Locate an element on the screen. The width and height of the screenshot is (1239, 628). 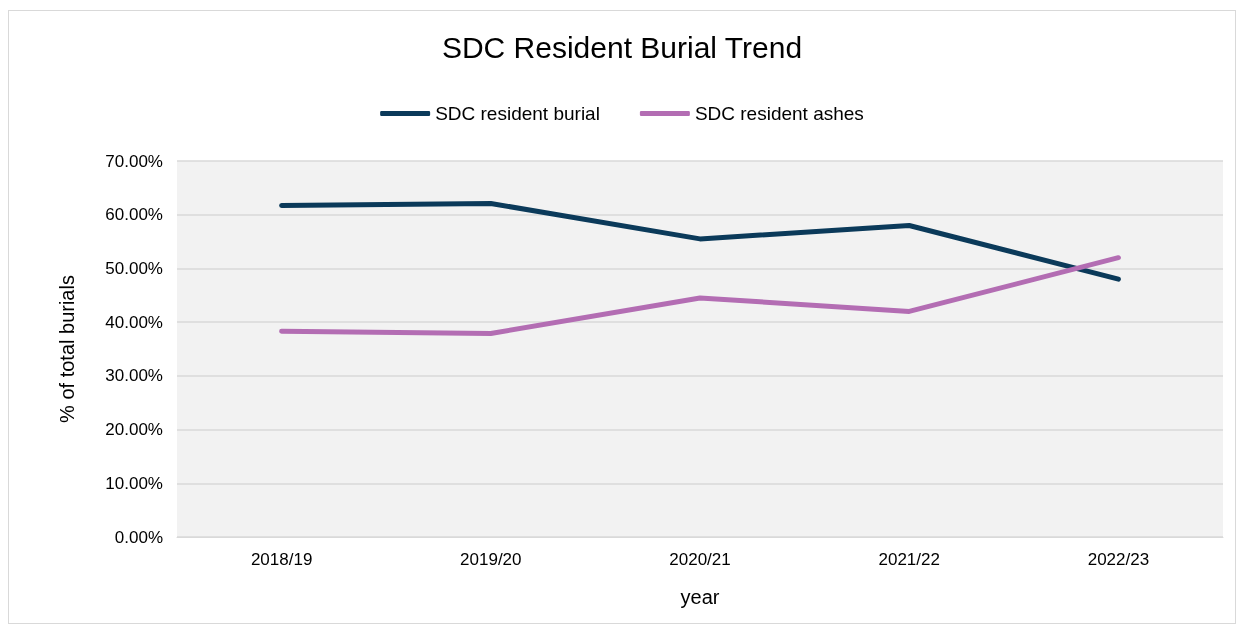
chart-title: SDC Resident Burial Trend is located at coordinates (622, 47).